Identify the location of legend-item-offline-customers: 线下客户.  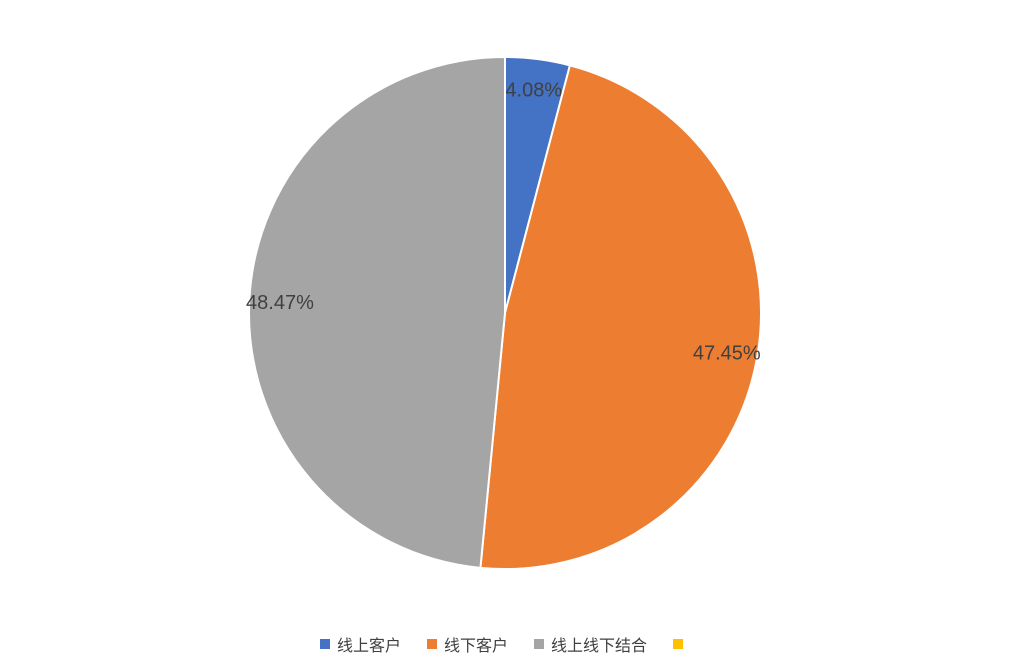
(467, 644).